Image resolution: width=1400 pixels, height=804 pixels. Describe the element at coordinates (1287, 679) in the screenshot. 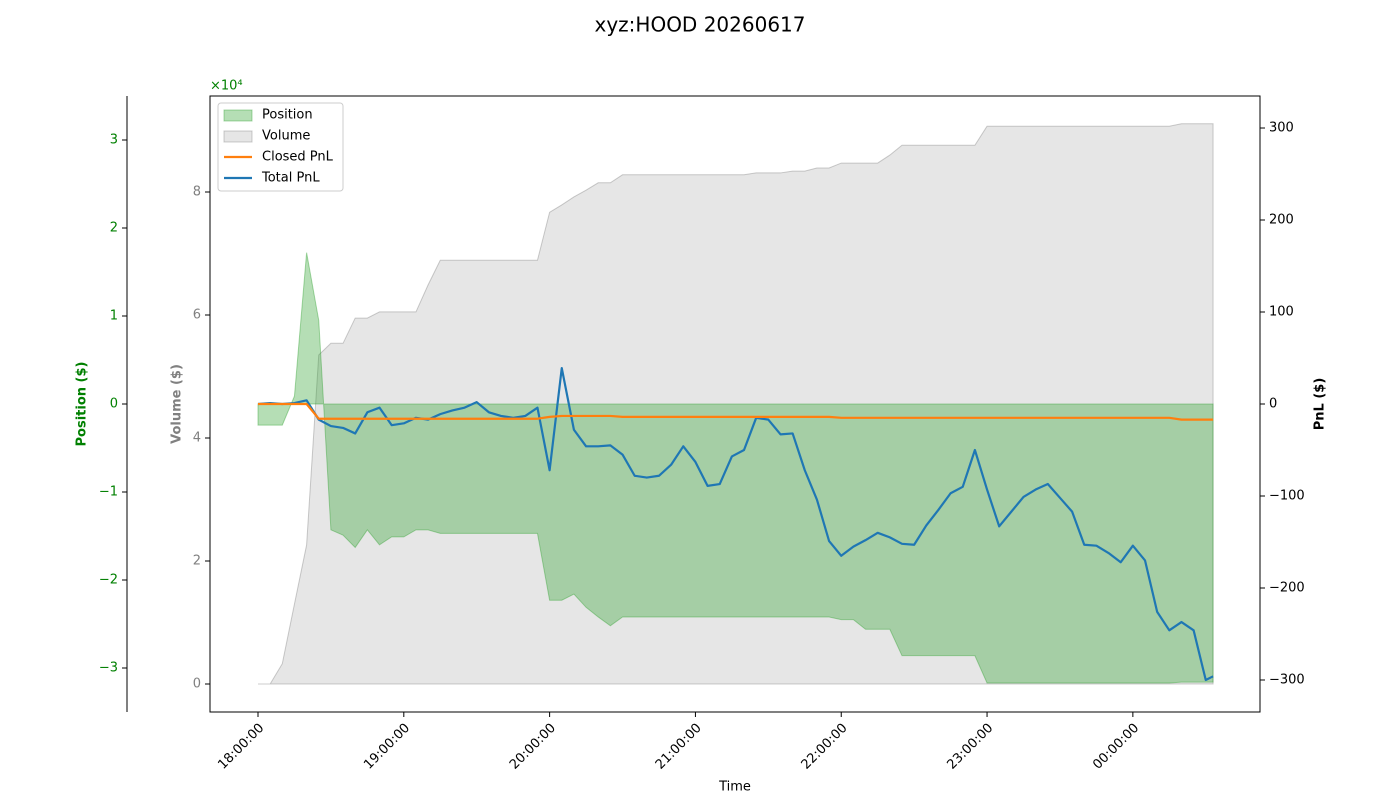

I see `y2-tick-label: −300` at that location.